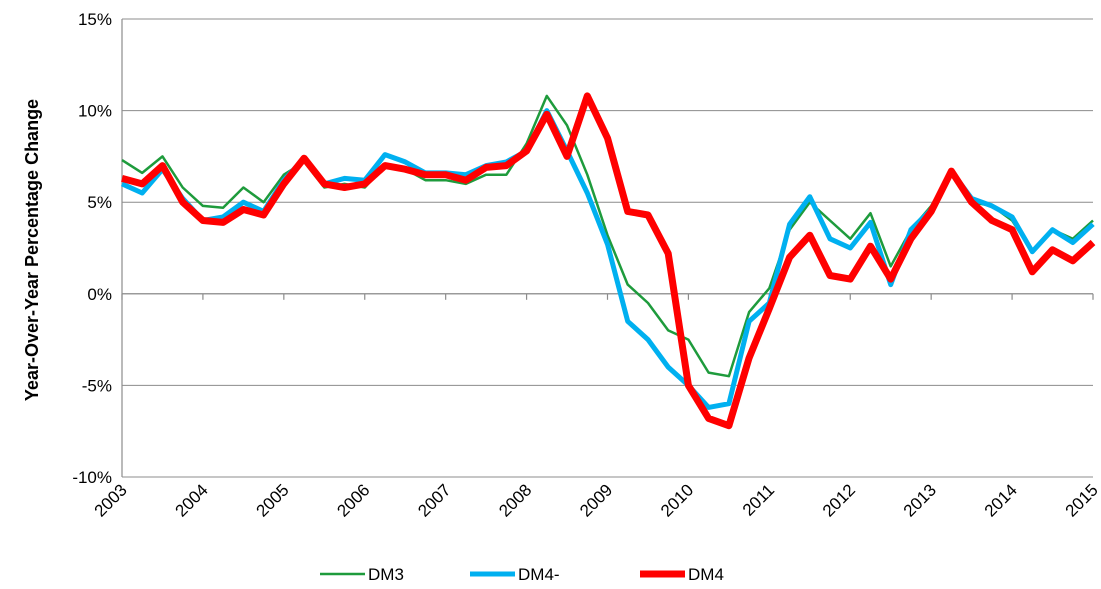  I want to click on y-tick-label: 0%, so click(99, 294).